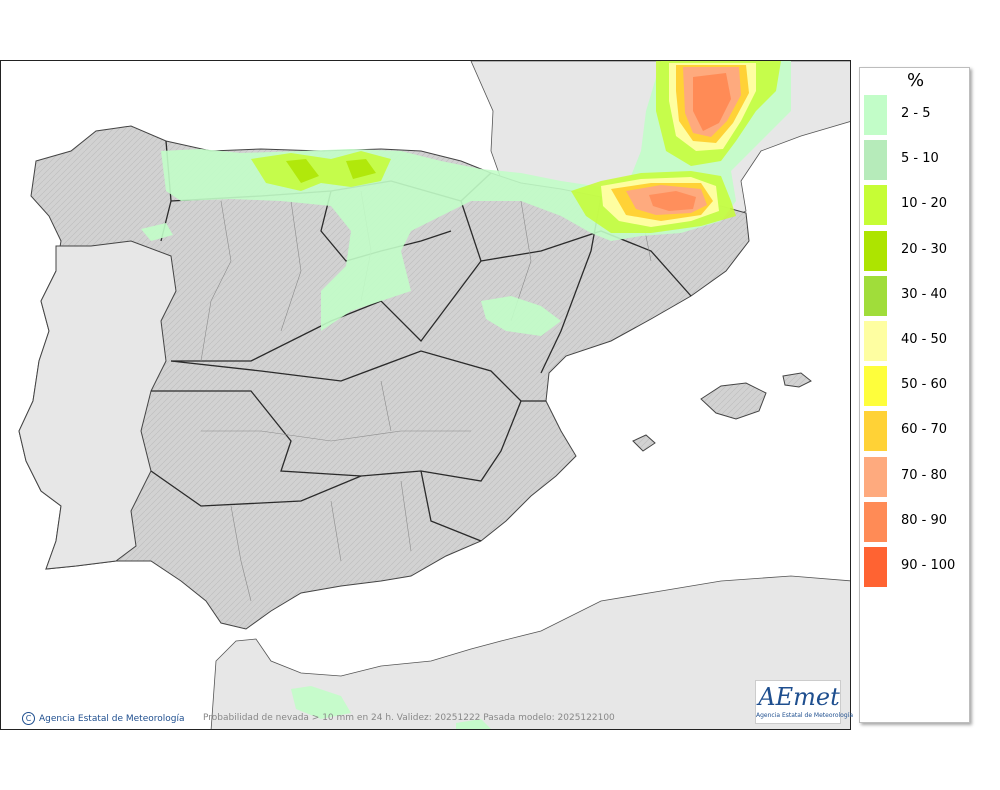 The height and width of the screenshot is (790, 1000). Describe the element at coordinates (924, 294) in the screenshot. I see `legend-label: 30 - 40` at that location.